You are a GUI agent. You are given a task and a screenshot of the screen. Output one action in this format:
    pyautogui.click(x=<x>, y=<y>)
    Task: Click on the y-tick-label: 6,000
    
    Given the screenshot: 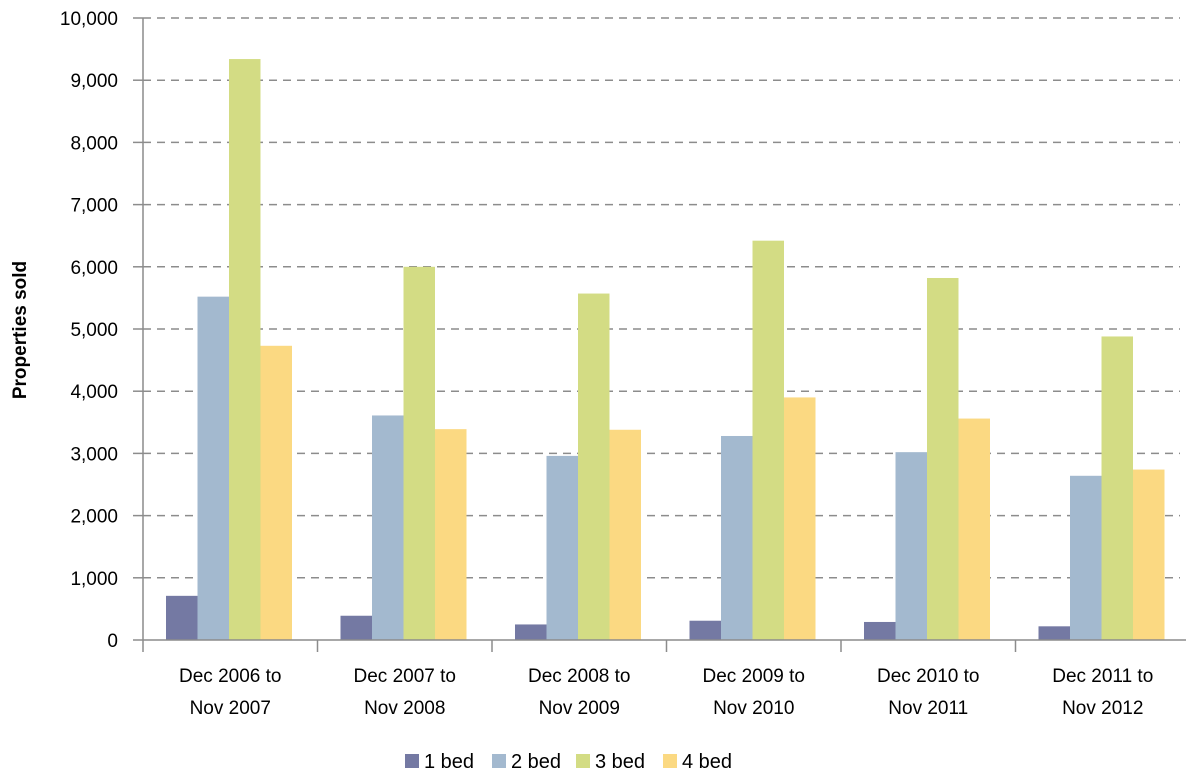 What is the action you would take?
    pyautogui.click(x=94, y=268)
    